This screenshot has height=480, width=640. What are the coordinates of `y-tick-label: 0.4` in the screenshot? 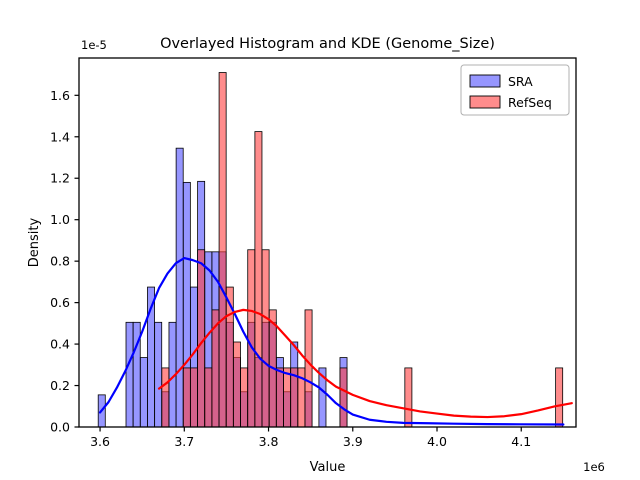 It's located at (60, 344).